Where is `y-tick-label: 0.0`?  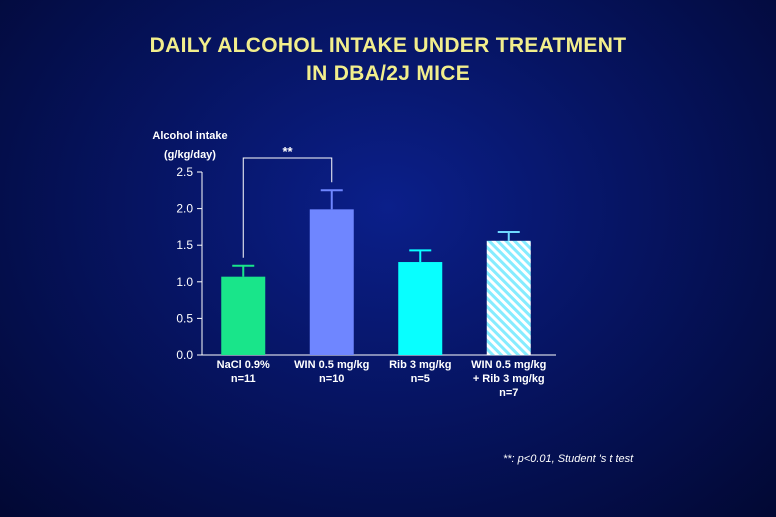
y-tick-label: 0.0 is located at coordinates (184, 355).